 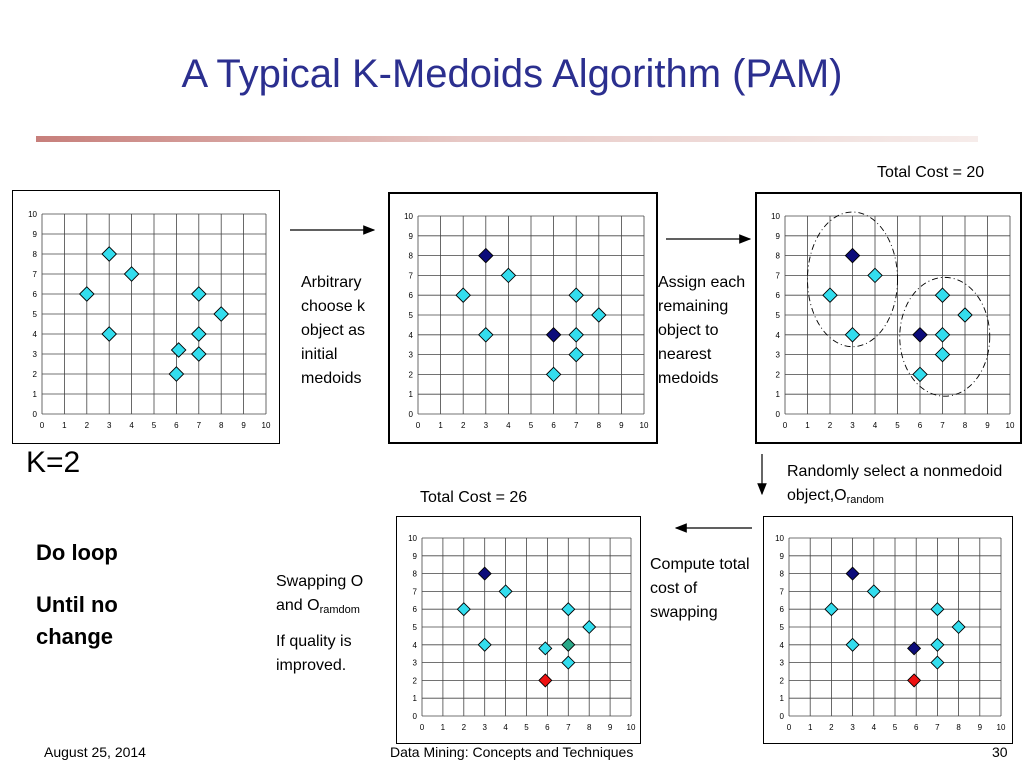 What do you see at coordinates (507, 139) in the screenshot?
I see `title-underline` at bounding box center [507, 139].